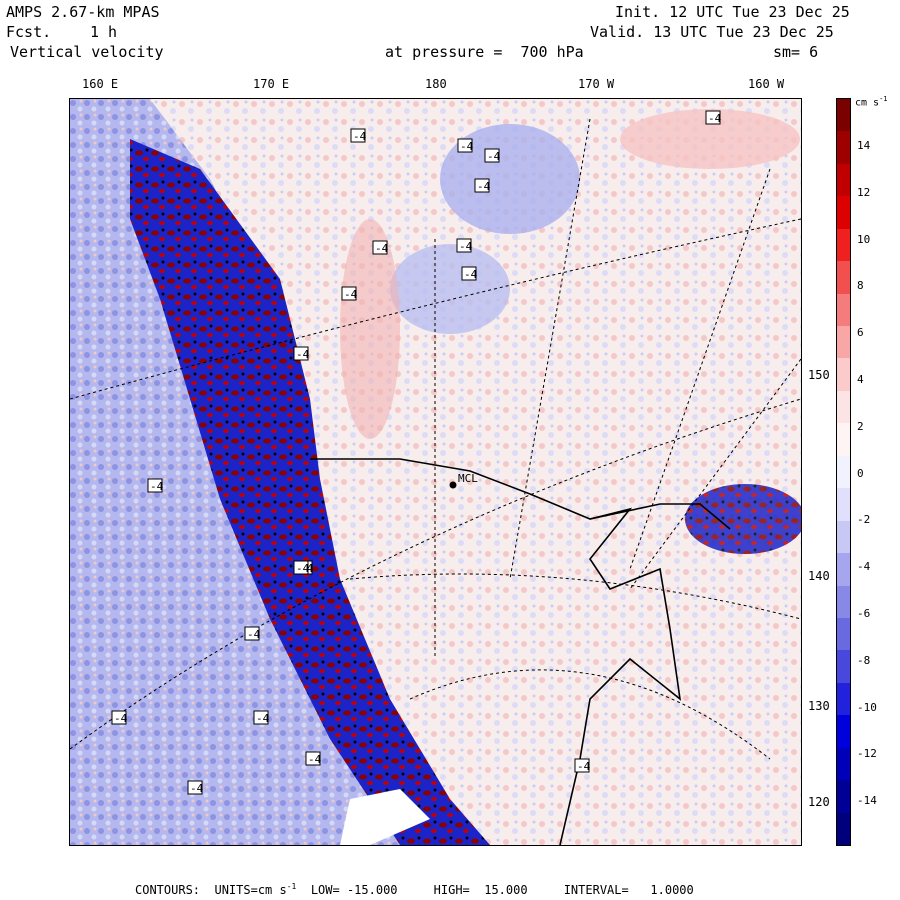  I want to click on lon-label-160w: 160 W, so click(766, 84).